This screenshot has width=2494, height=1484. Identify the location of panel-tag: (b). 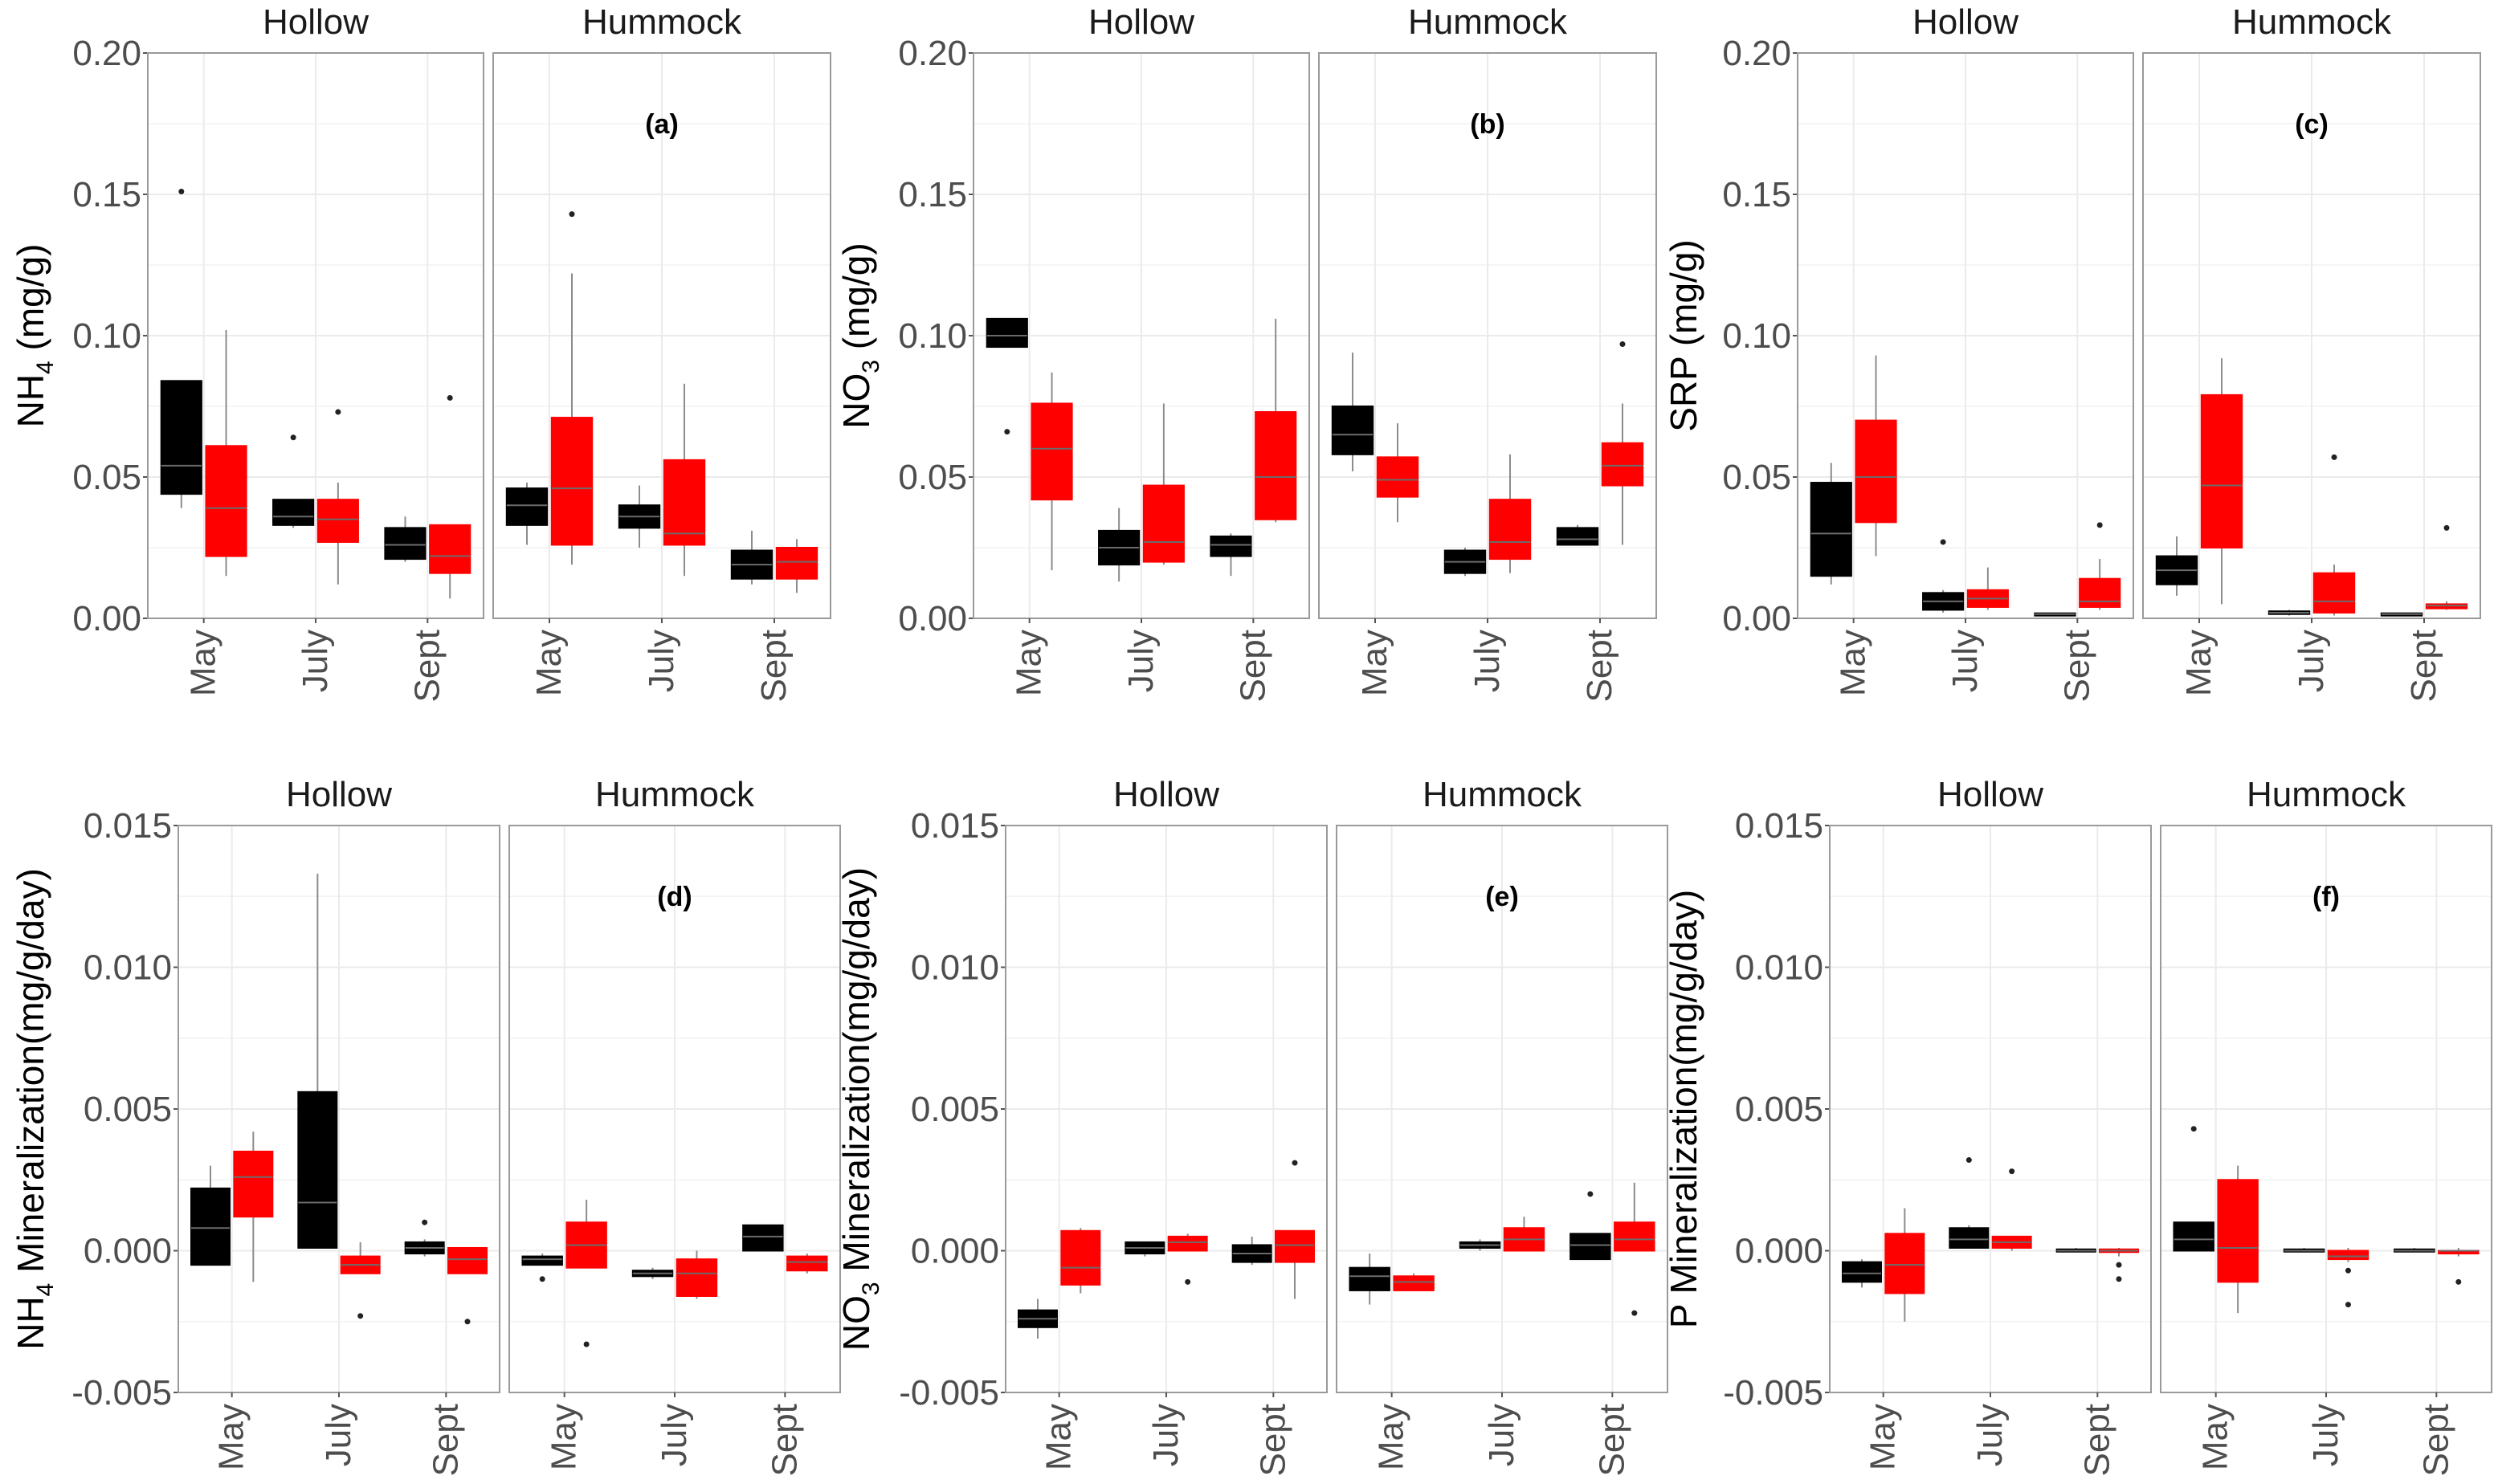
(1487, 124).